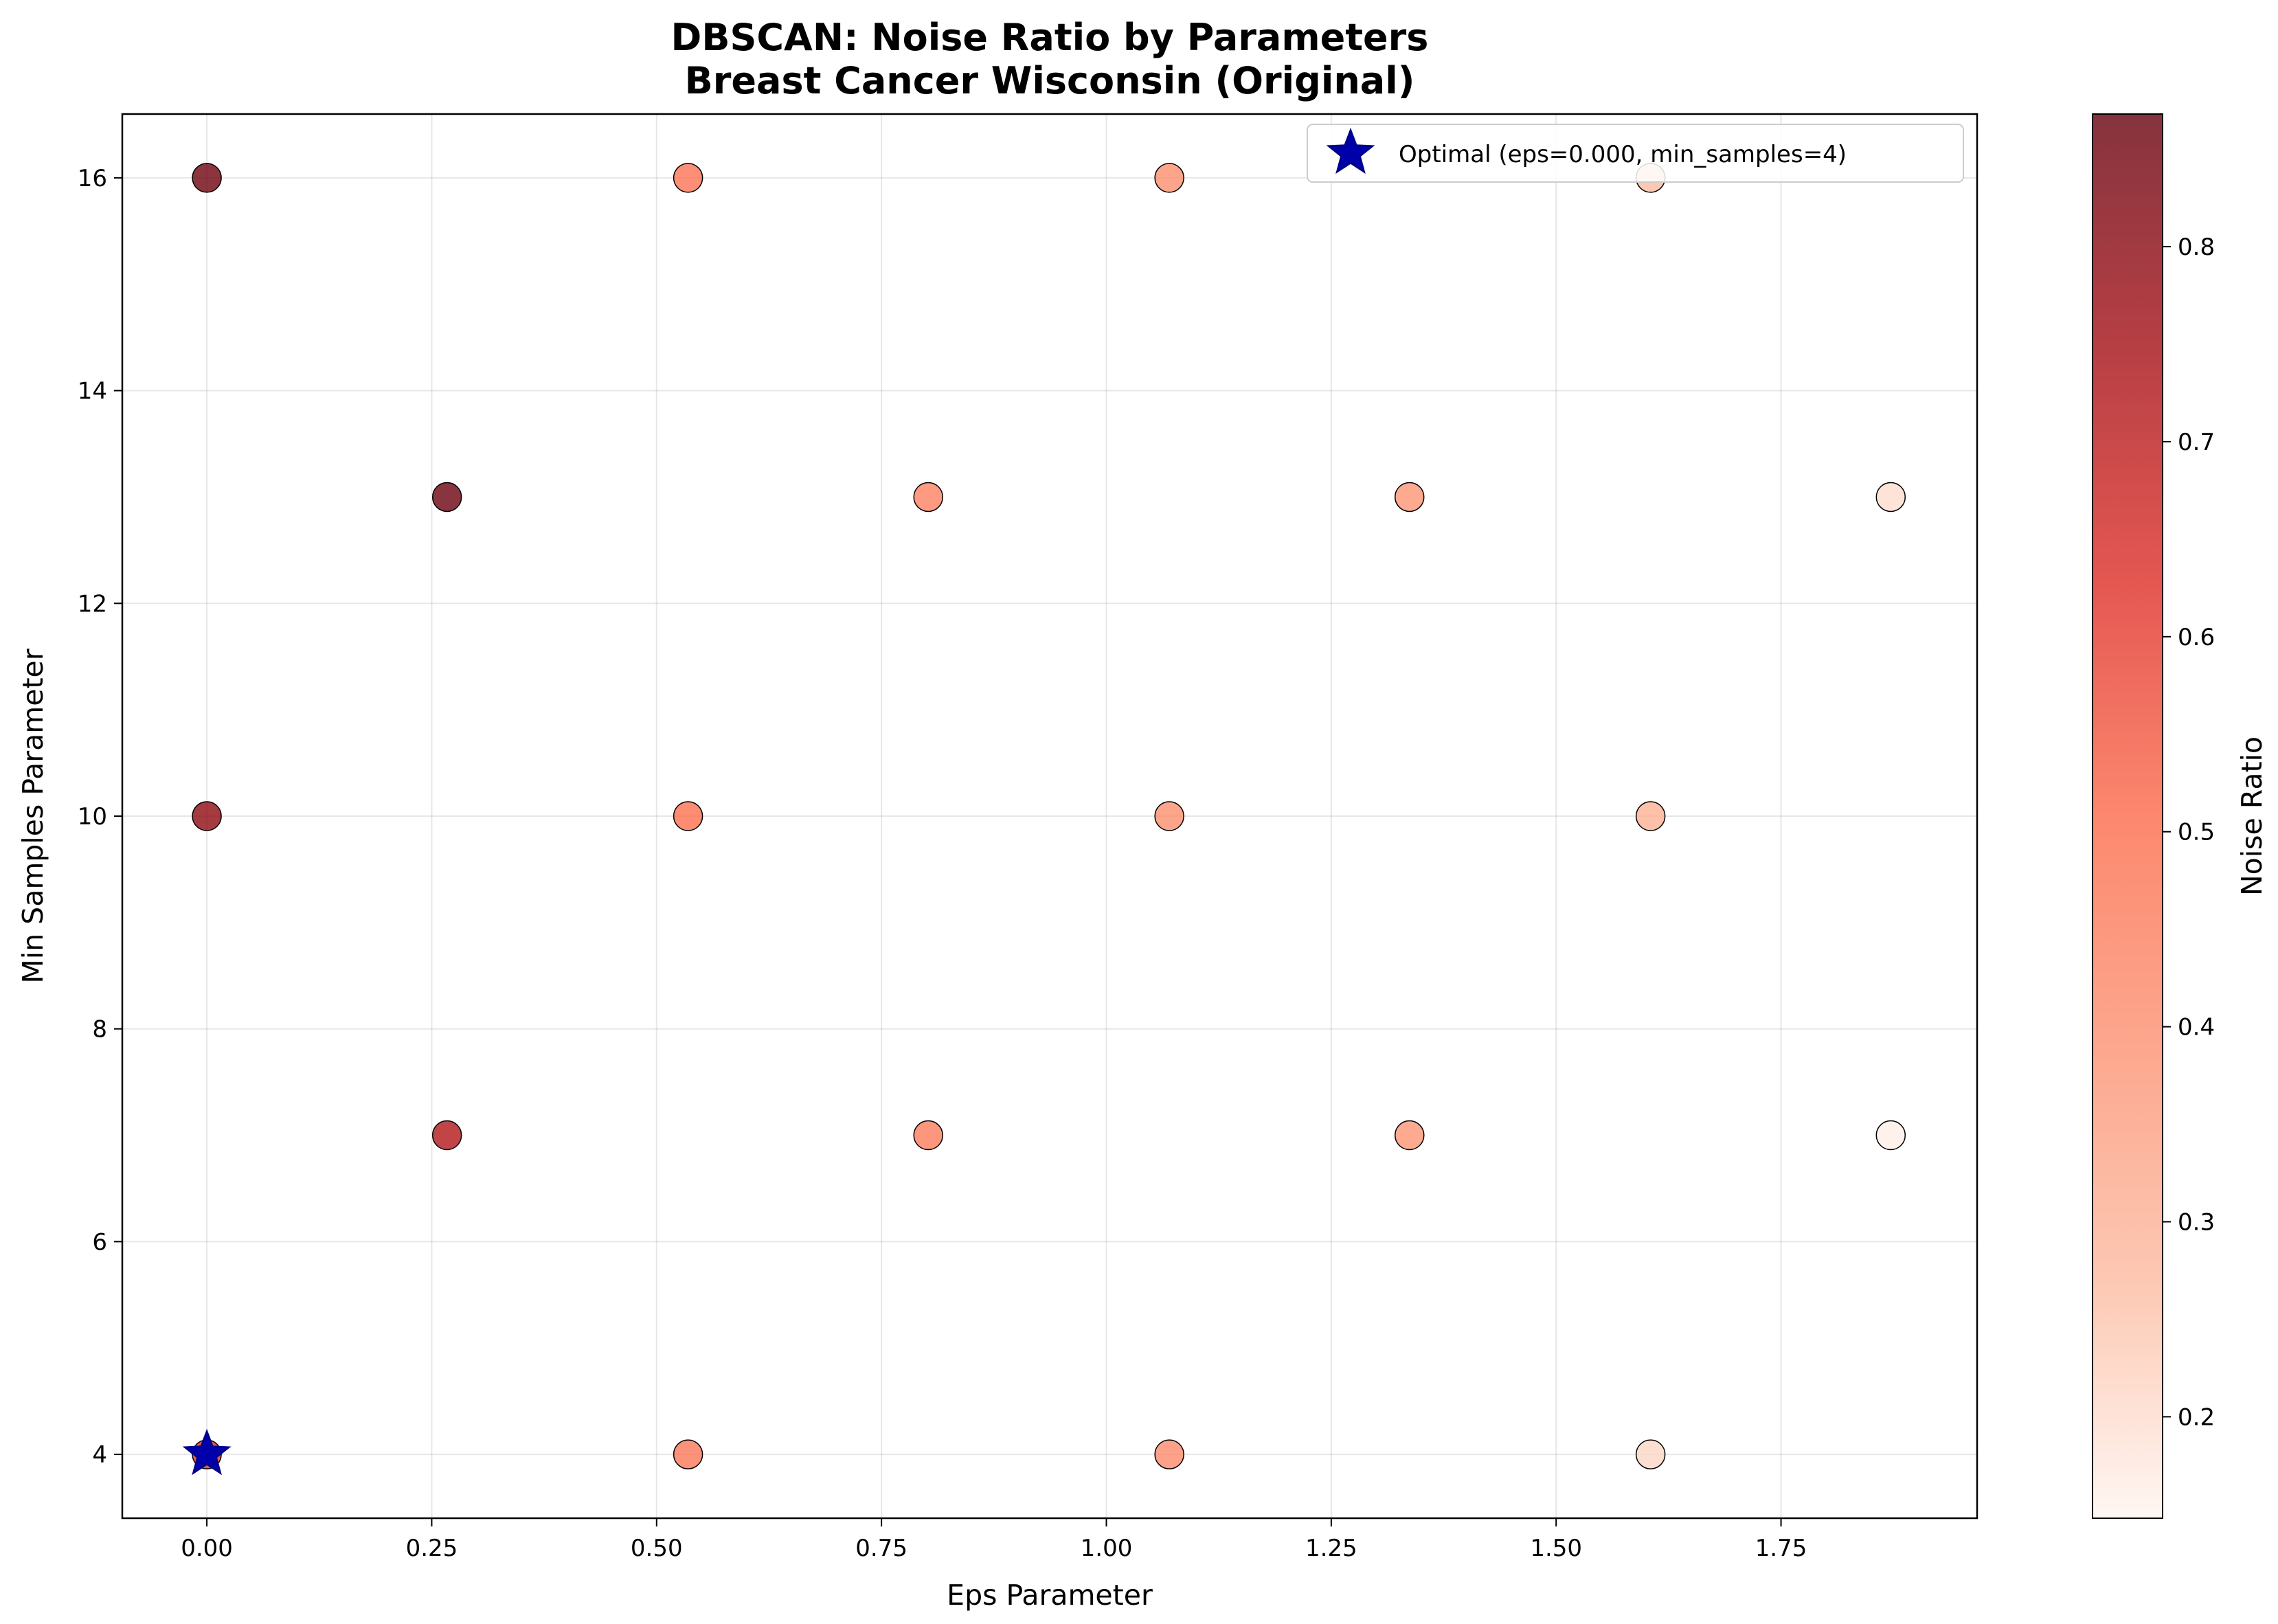 This screenshot has height=1624, width=2278. What do you see at coordinates (1107, 1548) in the screenshot?
I see `x-tick-label: 1.00` at bounding box center [1107, 1548].